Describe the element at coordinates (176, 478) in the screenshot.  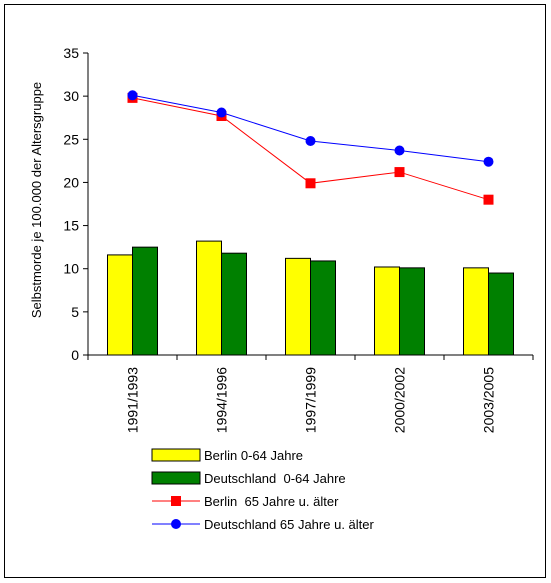
I see `legend-swatch-deutschland-0-64-jahre` at that location.